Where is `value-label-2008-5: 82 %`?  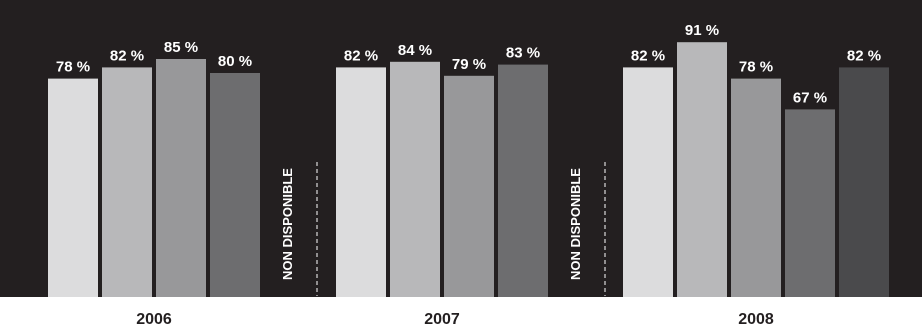
value-label-2008-5: 82 % is located at coordinates (864, 55).